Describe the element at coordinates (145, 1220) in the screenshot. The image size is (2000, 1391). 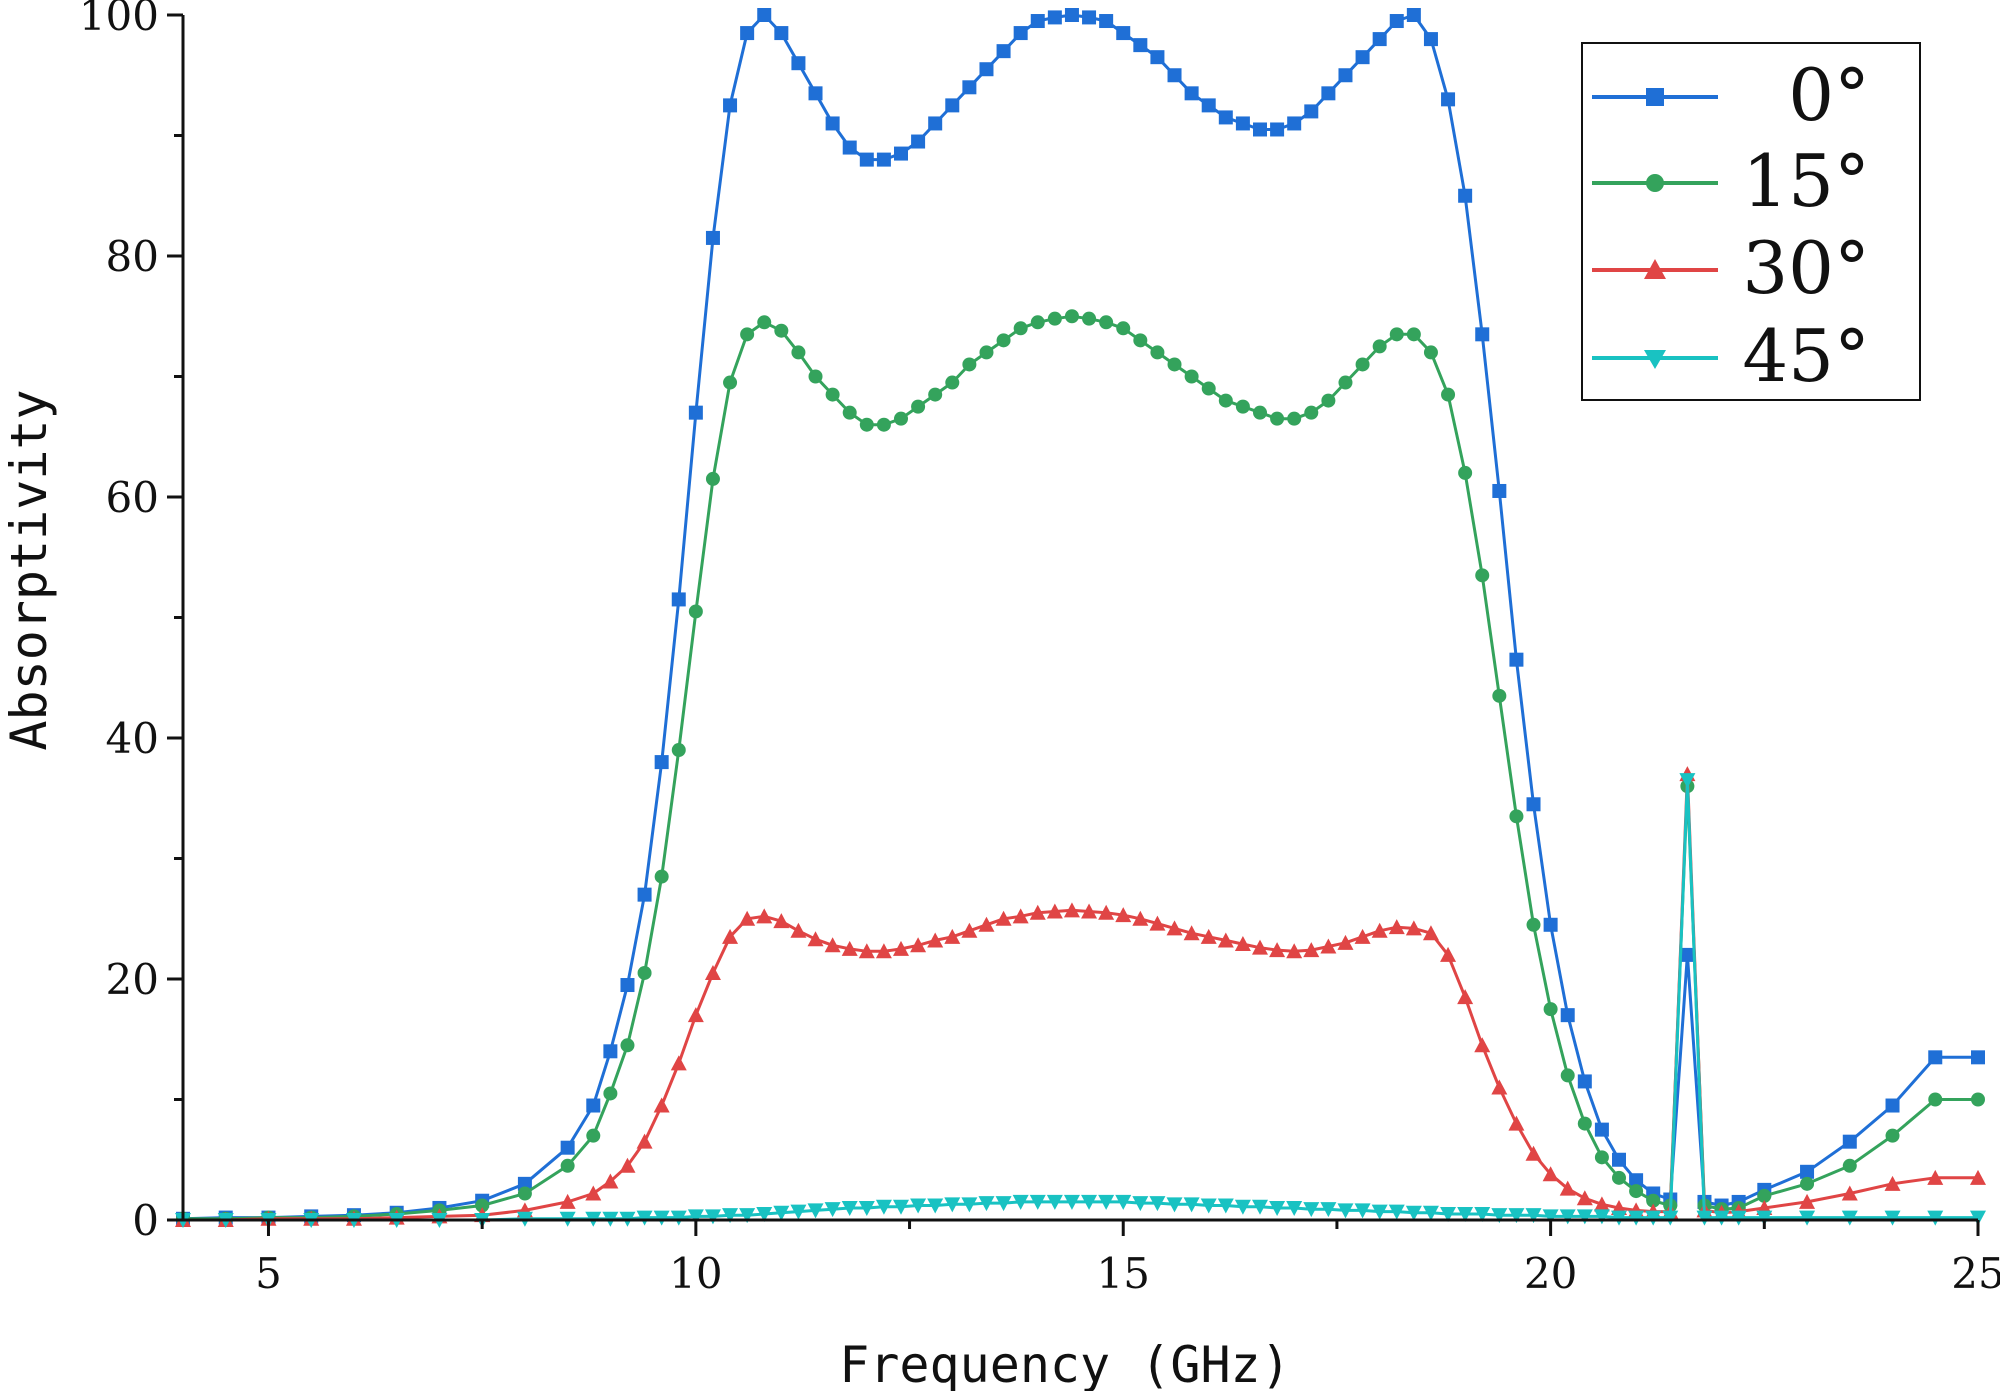
I see `y-tick-label: 0` at that location.